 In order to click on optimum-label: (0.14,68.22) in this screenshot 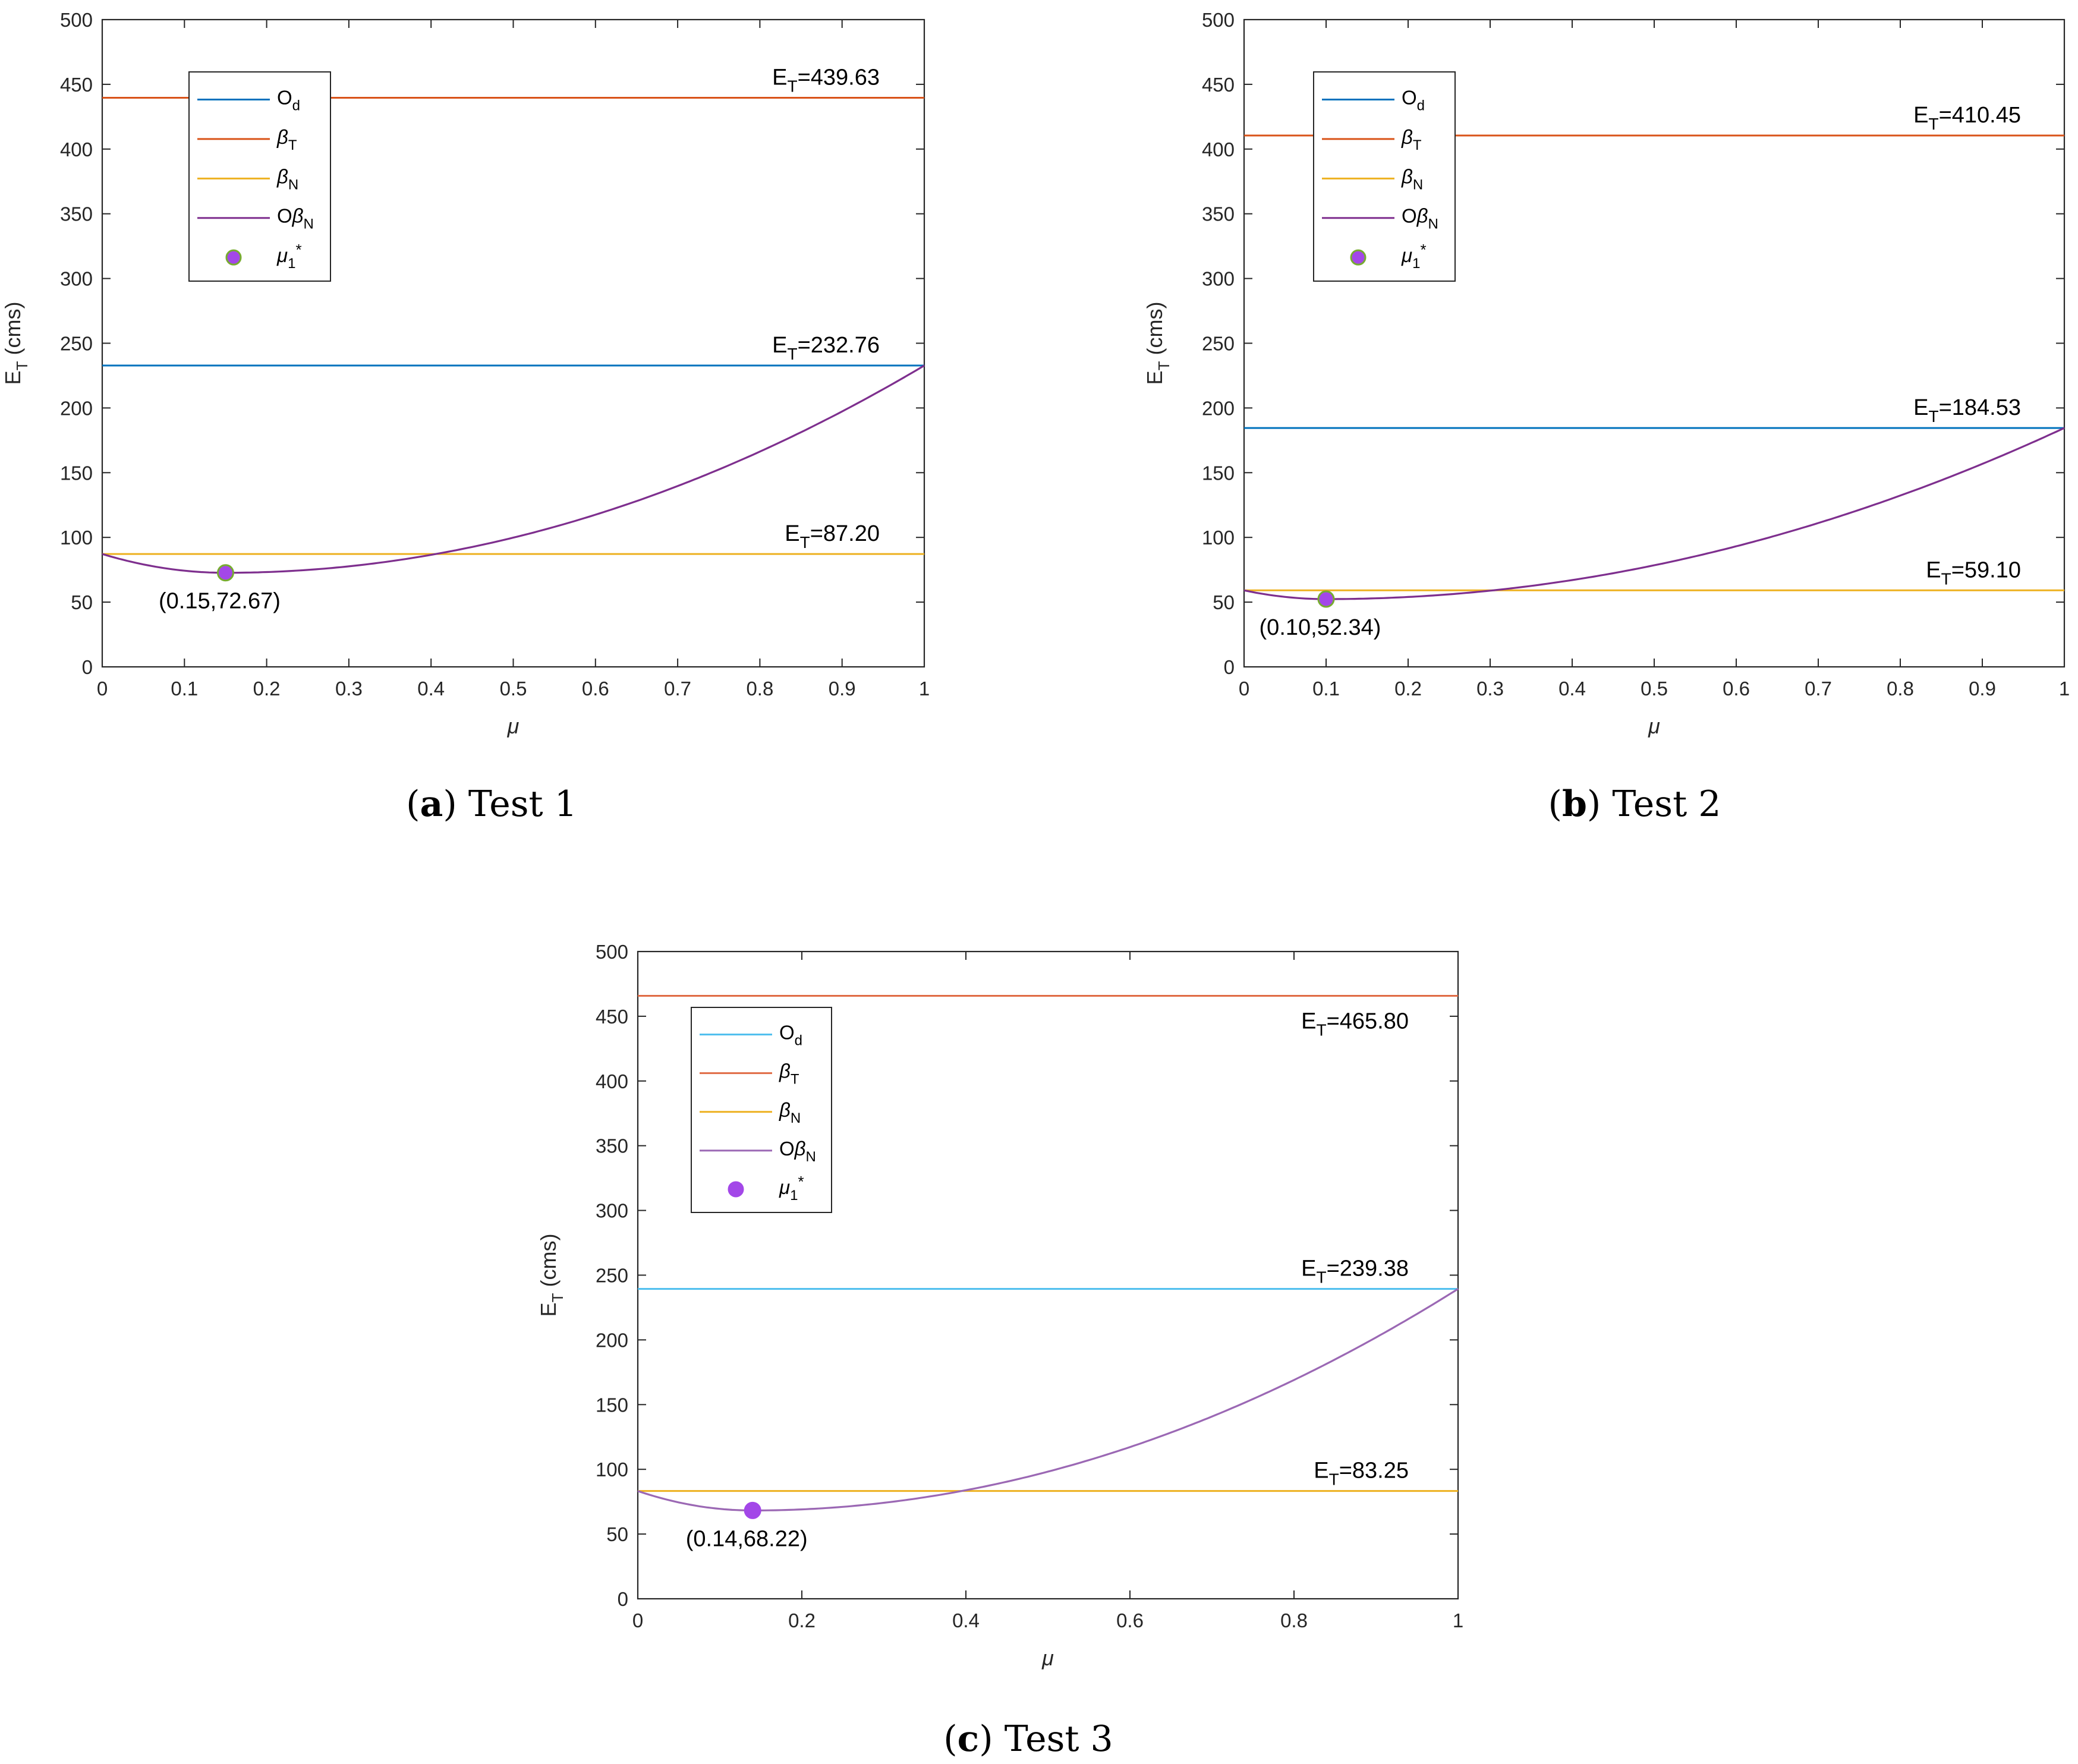, I will do `click(747, 1538)`.